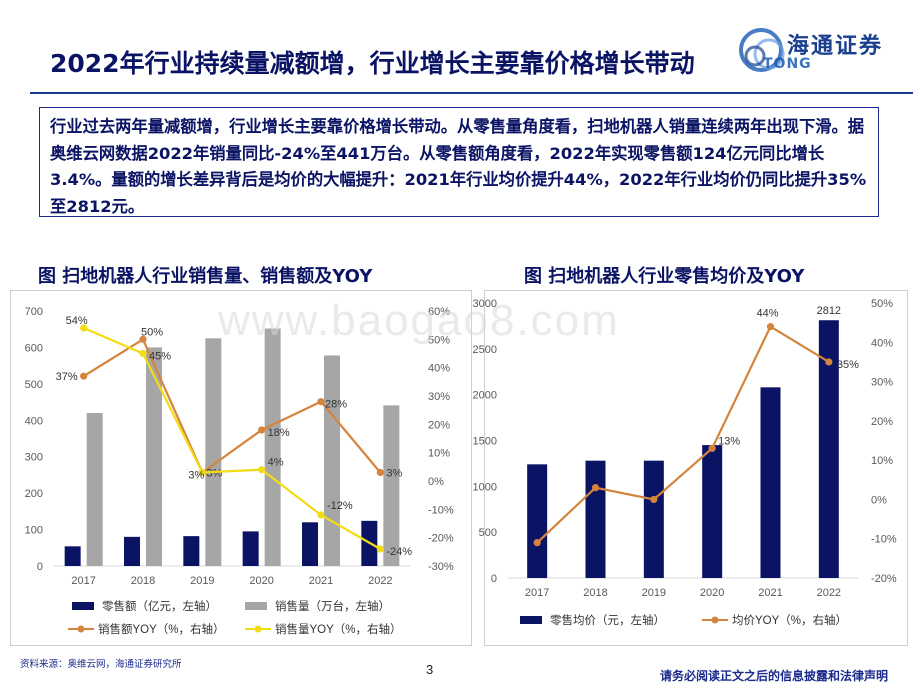 This screenshot has height=690, width=920. What do you see at coordinates (494, 579) in the screenshot?
I see `c2-y-tick: 0` at bounding box center [494, 579].